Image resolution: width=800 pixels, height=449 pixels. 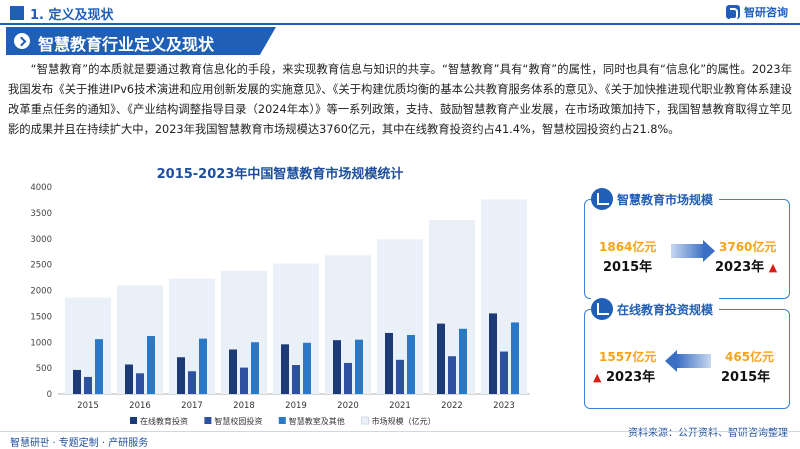 I want to click on card-title: 在线教育投资规模, so click(x=665, y=309).